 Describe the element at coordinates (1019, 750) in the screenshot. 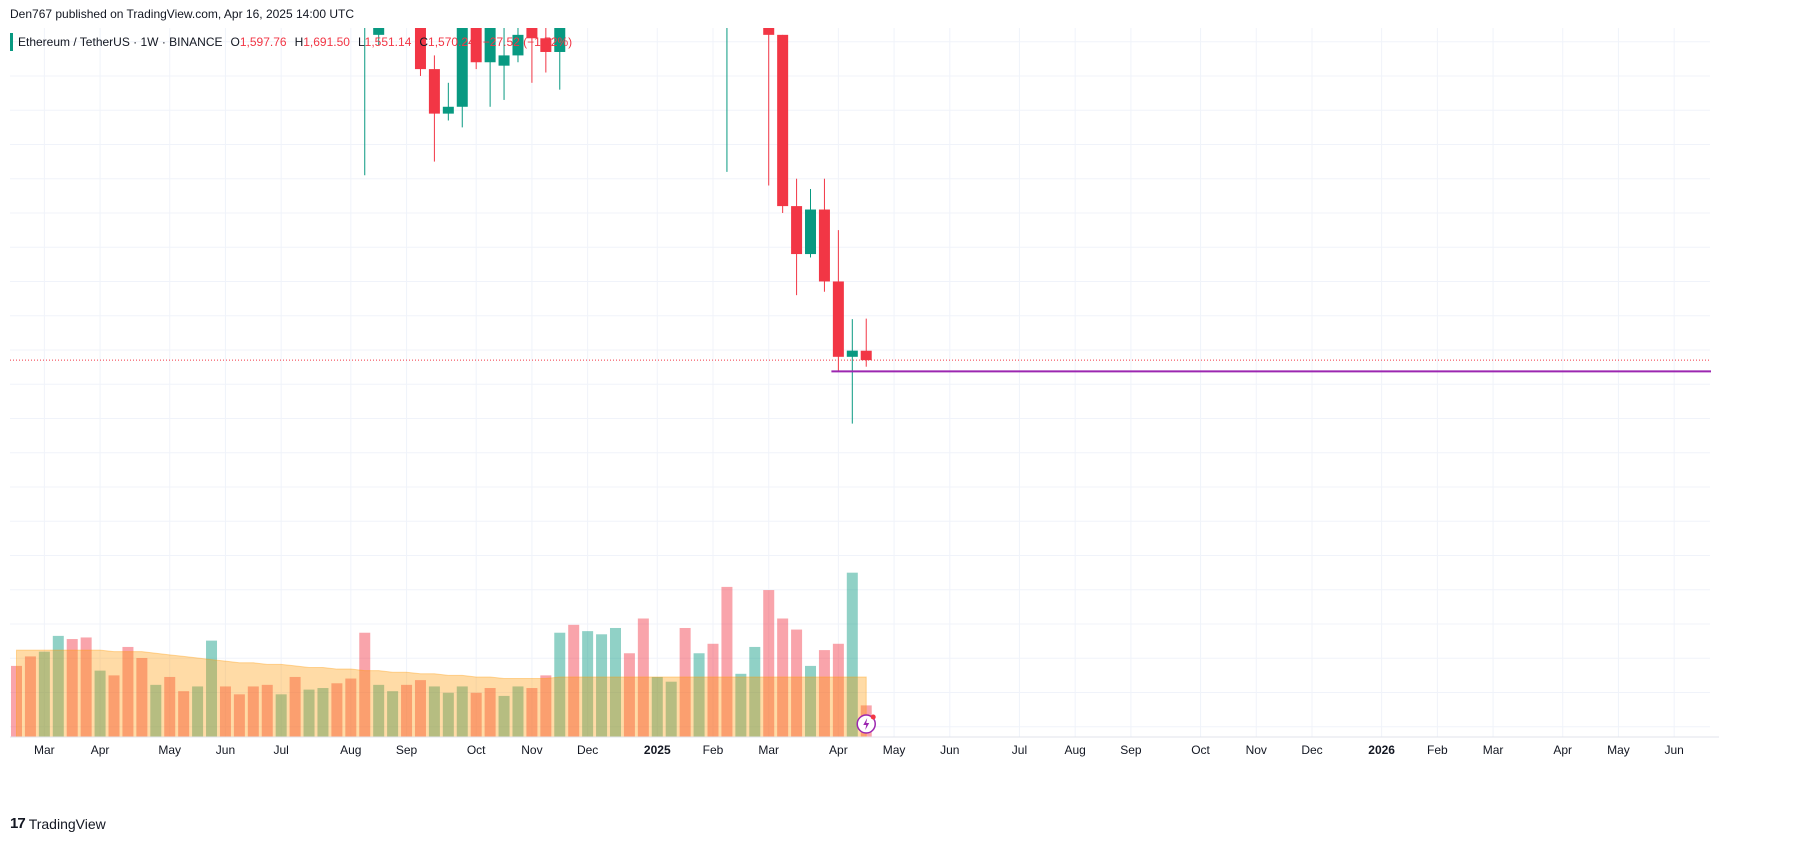

I see `time-tick-label: Jul` at that location.